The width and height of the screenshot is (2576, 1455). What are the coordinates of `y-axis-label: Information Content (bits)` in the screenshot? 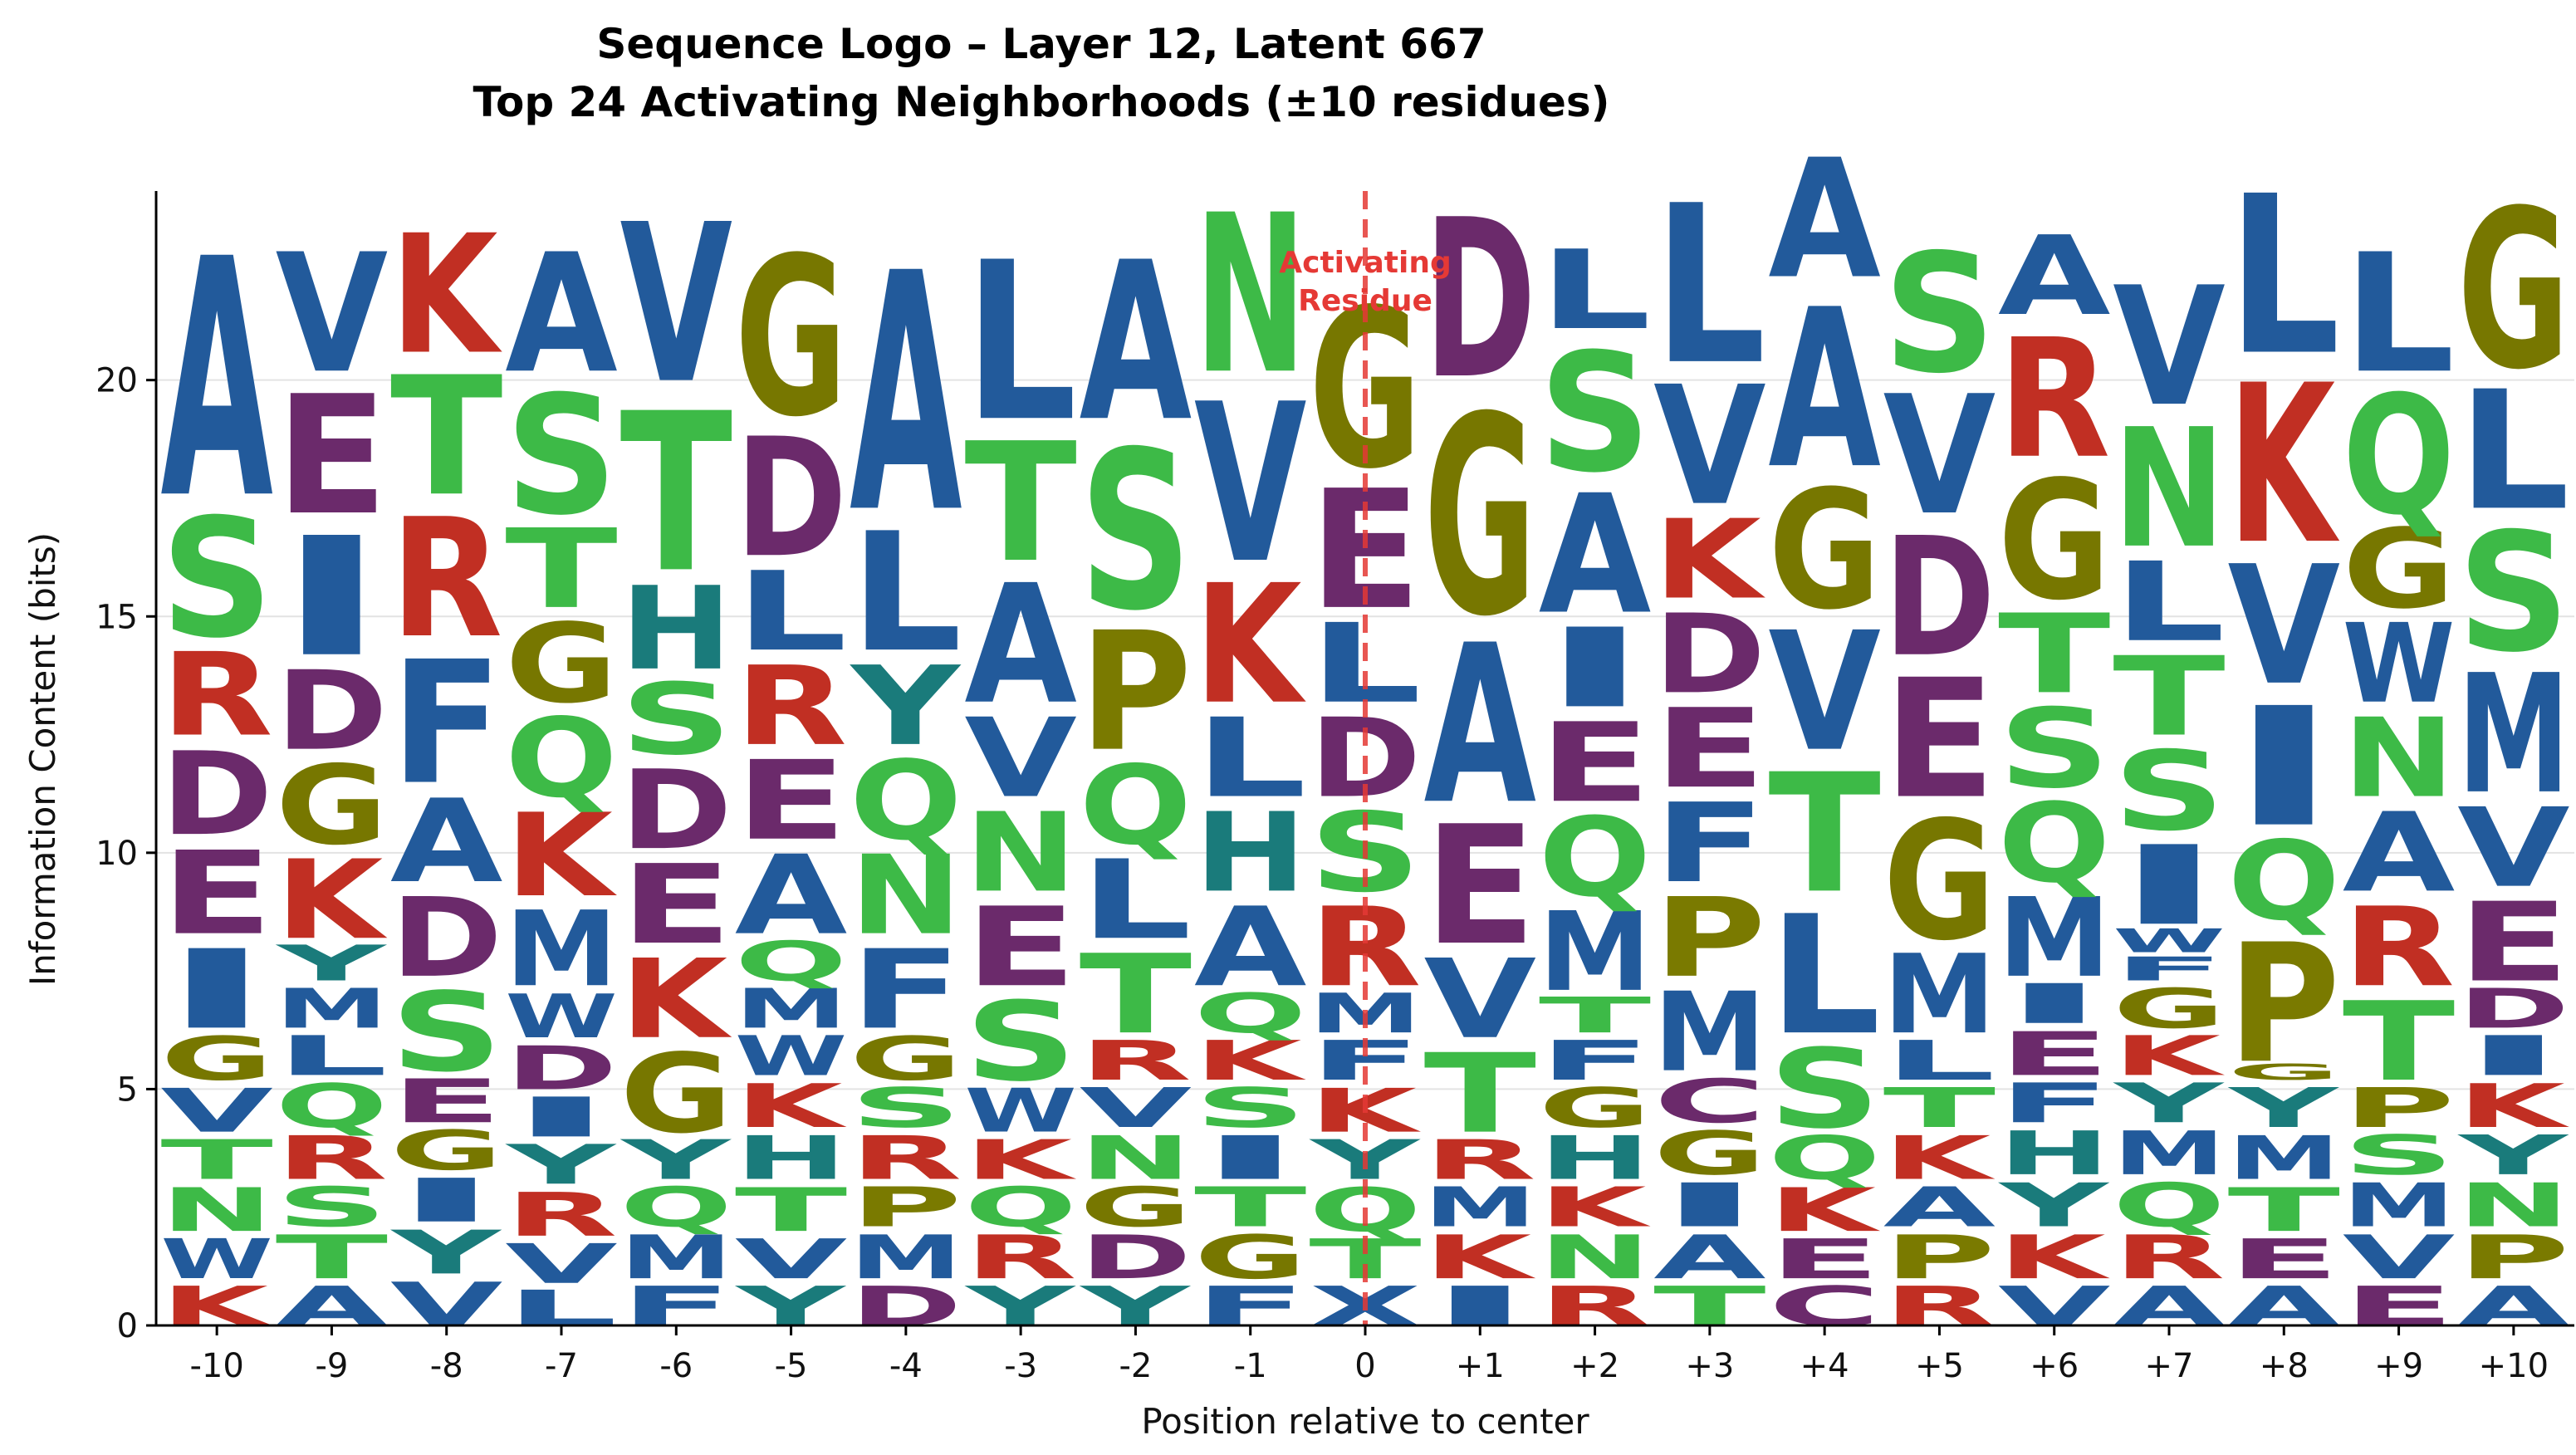 It's located at (43, 759).